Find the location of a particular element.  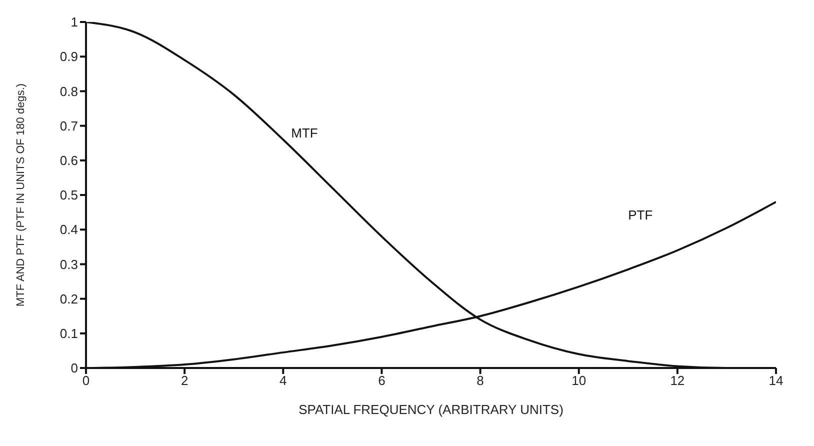

x-tick-label: 12 is located at coordinates (677, 380).